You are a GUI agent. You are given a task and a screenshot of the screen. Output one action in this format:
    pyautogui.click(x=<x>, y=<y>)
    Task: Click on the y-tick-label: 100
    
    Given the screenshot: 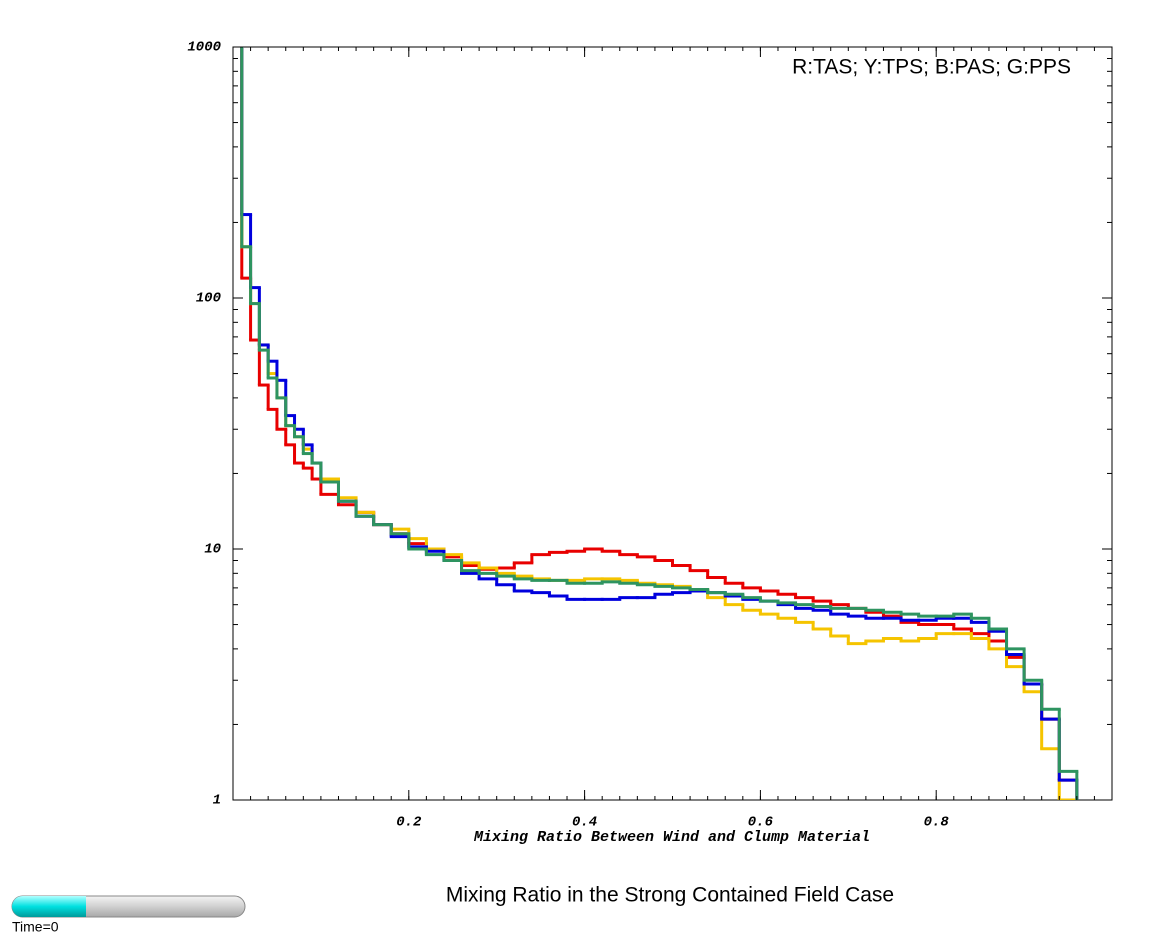 What is the action you would take?
    pyautogui.click(x=208, y=299)
    